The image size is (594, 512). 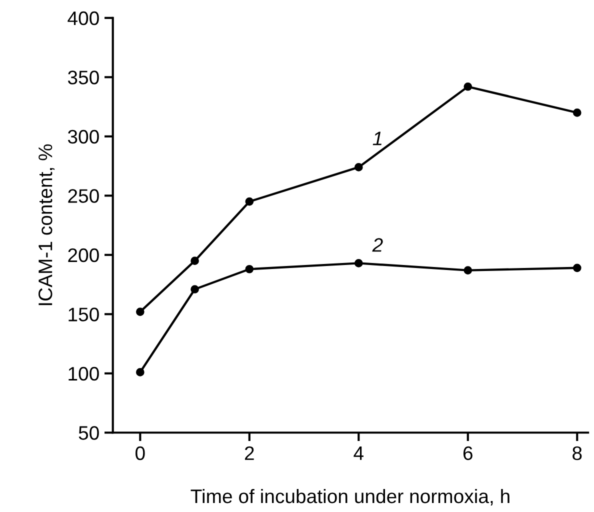 What do you see at coordinates (83, 315) in the screenshot?
I see `y-tick-label: 150` at bounding box center [83, 315].